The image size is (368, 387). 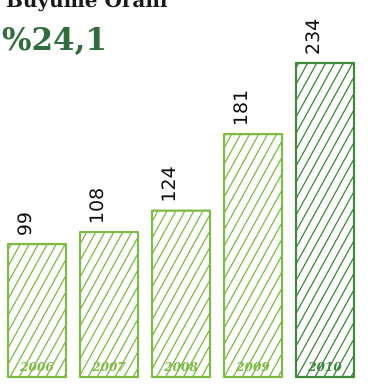 I want to click on category-label: 2006, so click(x=36, y=367).